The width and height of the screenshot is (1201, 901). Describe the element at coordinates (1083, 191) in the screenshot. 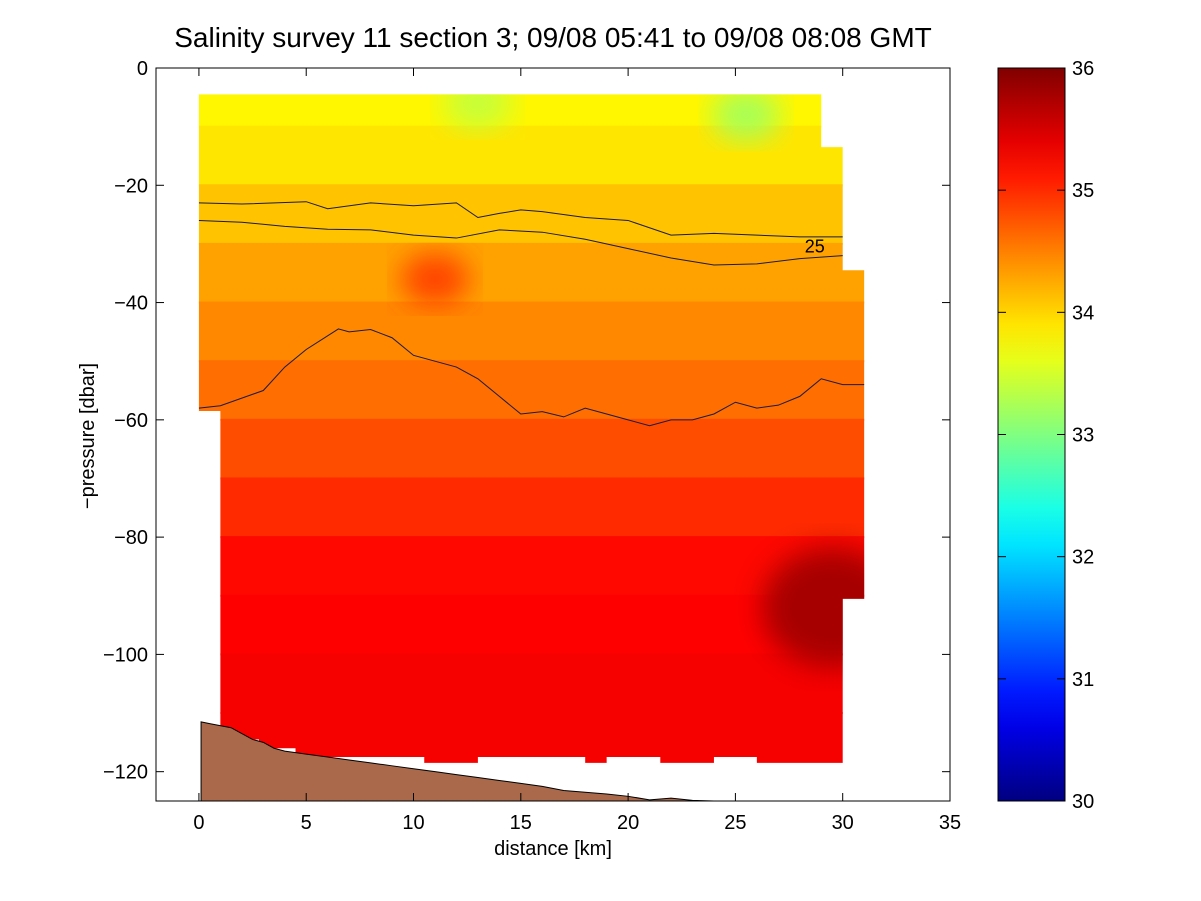

I see `colorbar-tick-label: 35` at that location.